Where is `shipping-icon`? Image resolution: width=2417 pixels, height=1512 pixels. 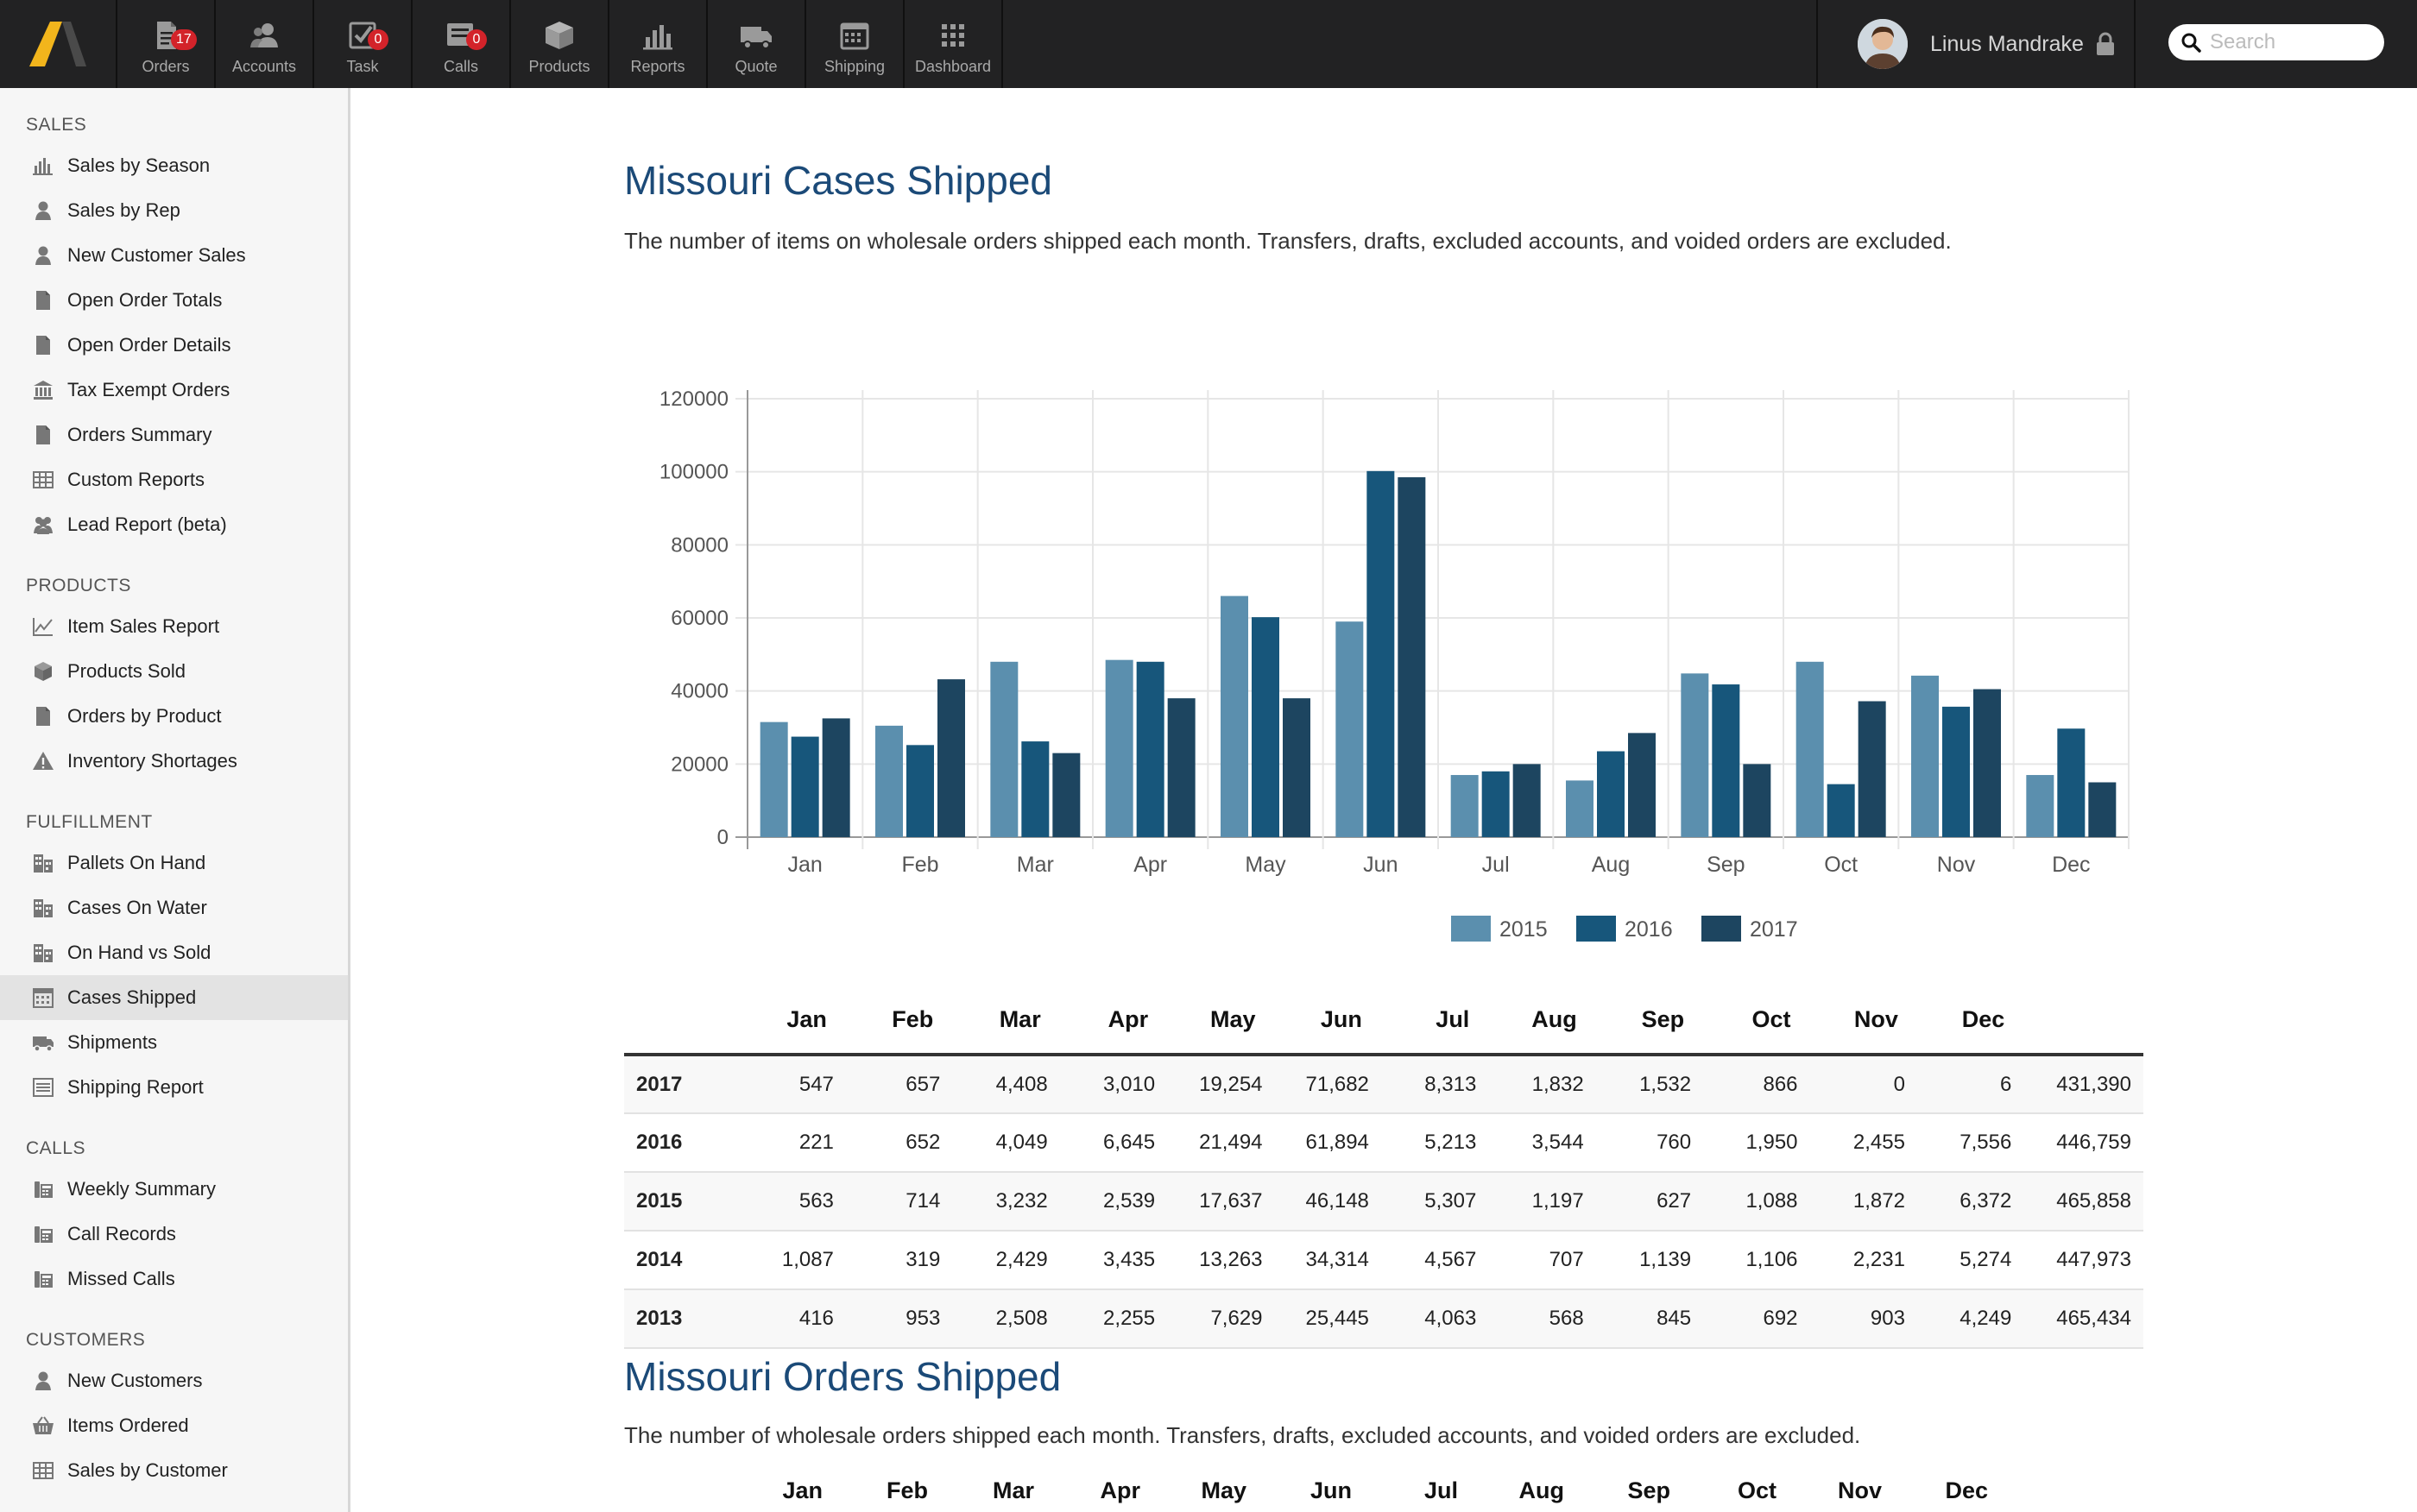 shipping-icon is located at coordinates (854, 36).